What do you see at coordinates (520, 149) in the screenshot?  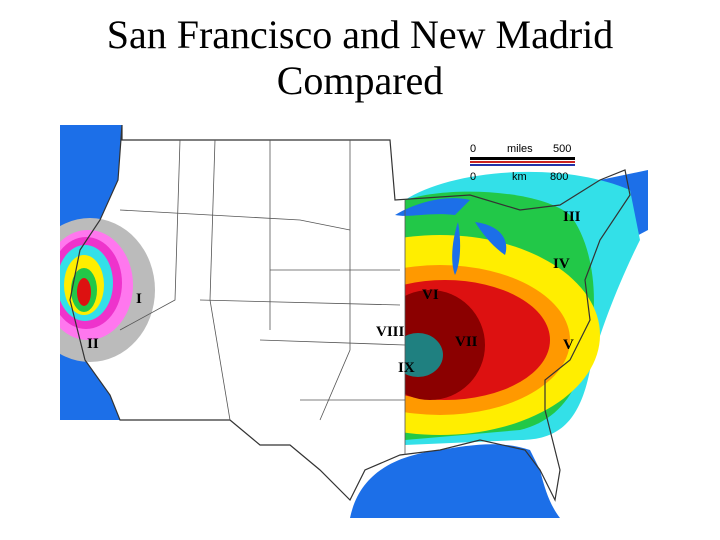 I see `scale-text: miles` at bounding box center [520, 149].